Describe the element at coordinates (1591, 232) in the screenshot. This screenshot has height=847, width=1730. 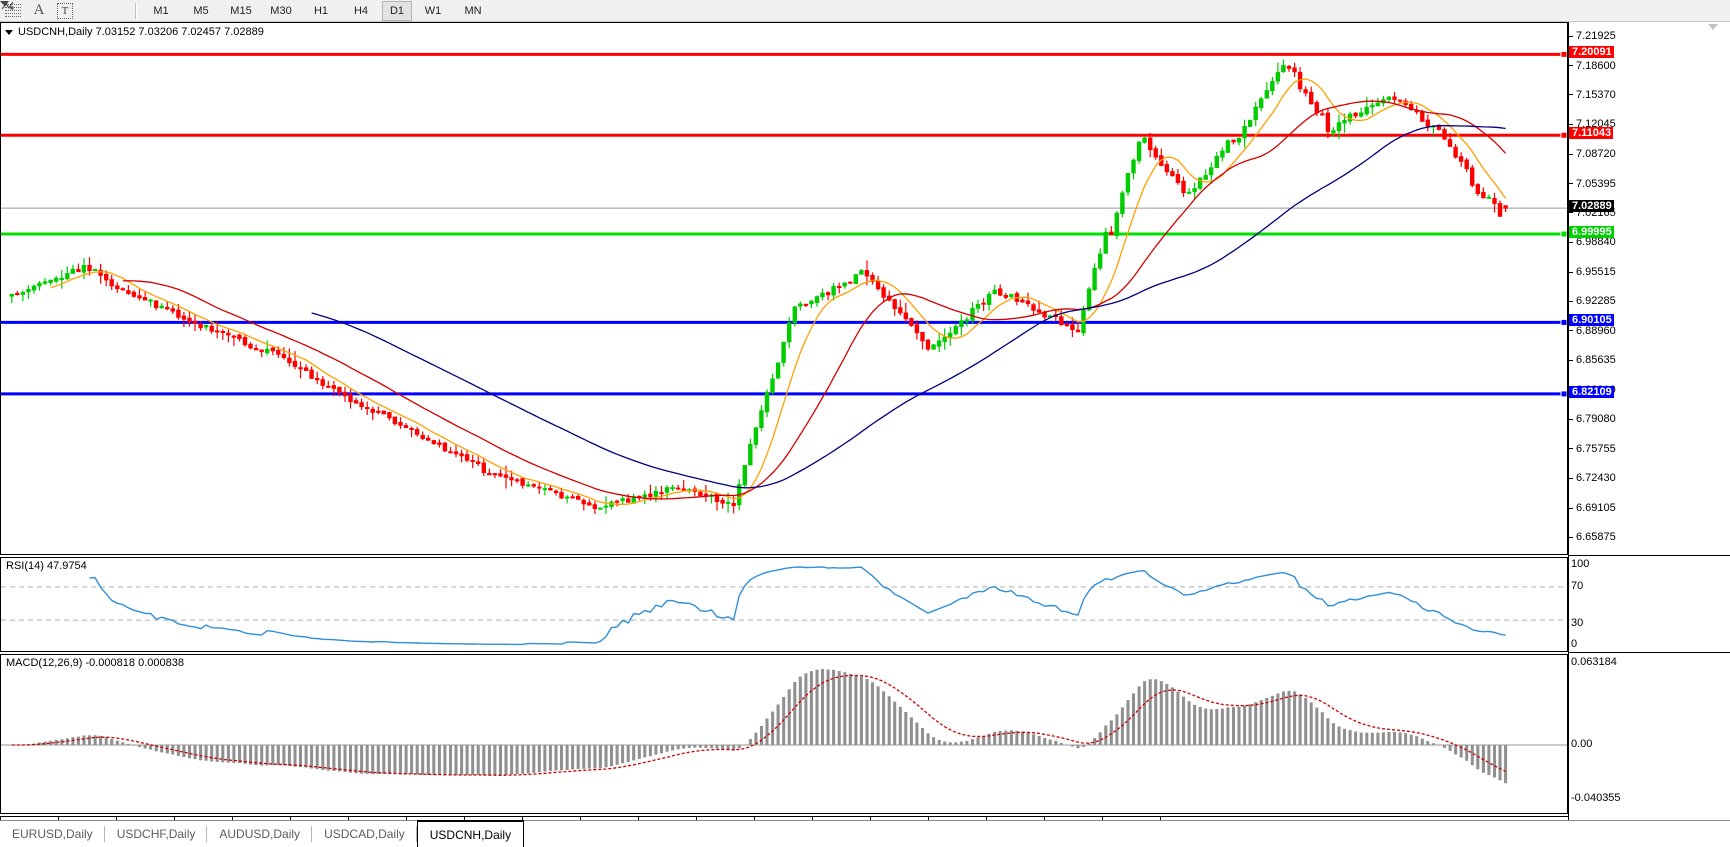
I see `price-level-tag: 6.99995` at that location.